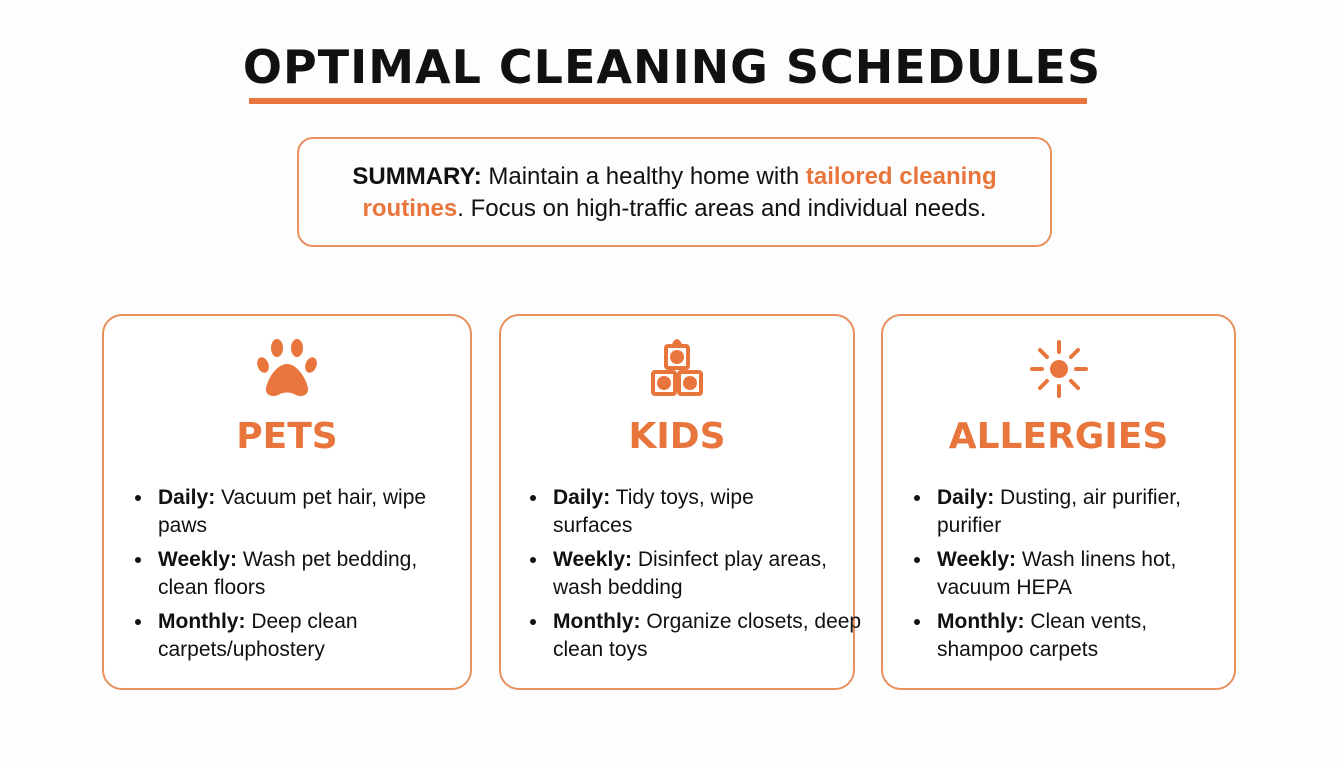  I want to click on list-item: Monthly: Clean vents, shampoo carpets, so click(1055, 636).